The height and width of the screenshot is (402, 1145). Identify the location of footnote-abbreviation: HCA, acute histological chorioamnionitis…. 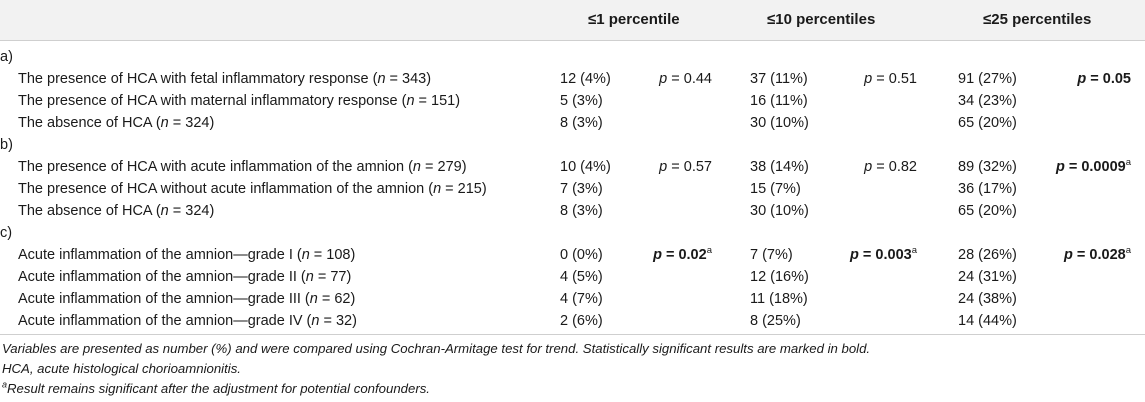
(121, 368).